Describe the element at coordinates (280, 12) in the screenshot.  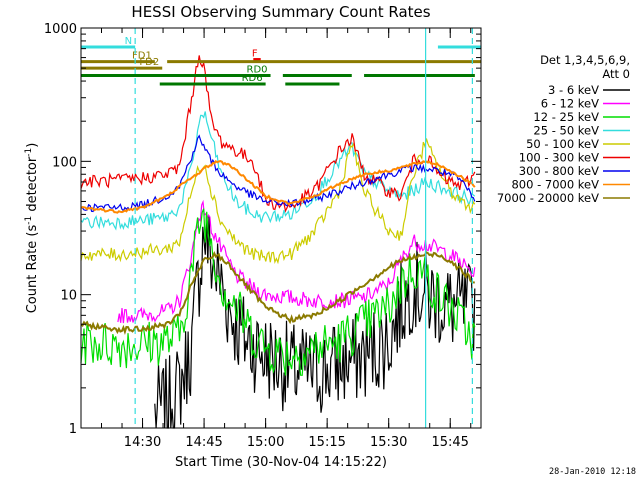
I see `chart-title: HESSI Observing Summary Count Rates` at that location.